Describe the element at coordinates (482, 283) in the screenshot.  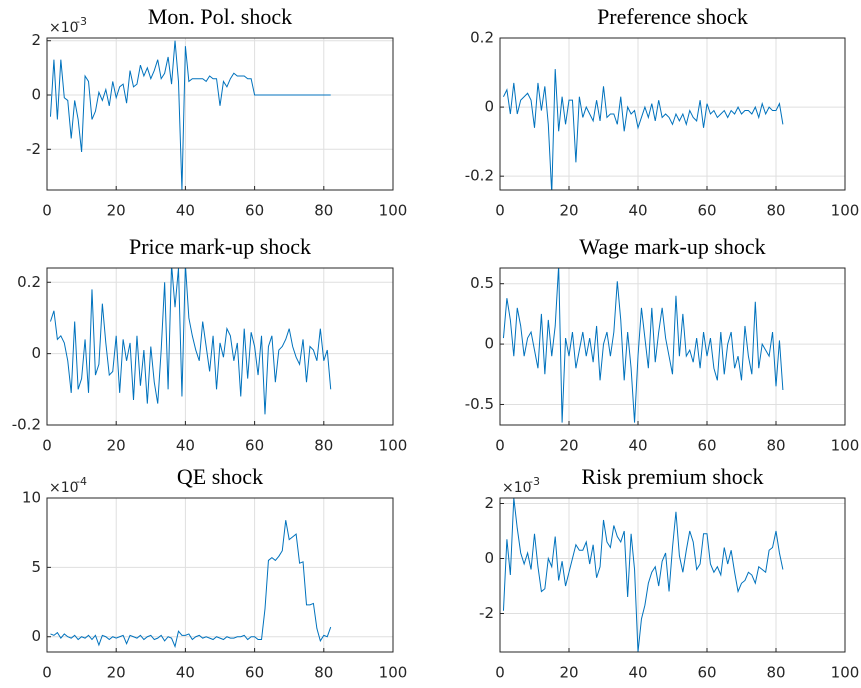
I see `y-tick-label: 0.5` at that location.